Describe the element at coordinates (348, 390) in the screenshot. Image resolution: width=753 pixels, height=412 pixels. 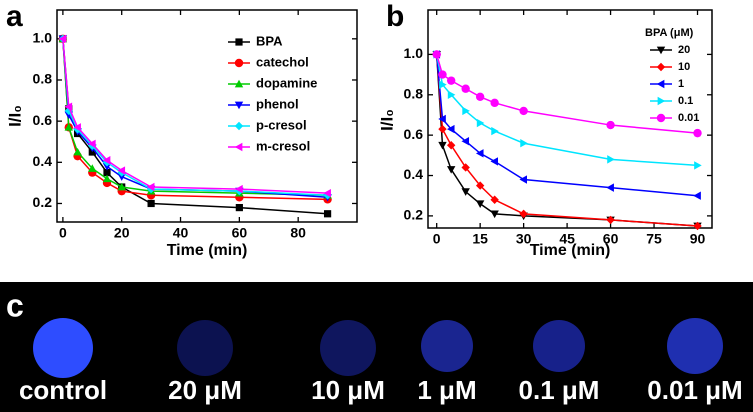
I see `well-caption: 10 μM` at that location.